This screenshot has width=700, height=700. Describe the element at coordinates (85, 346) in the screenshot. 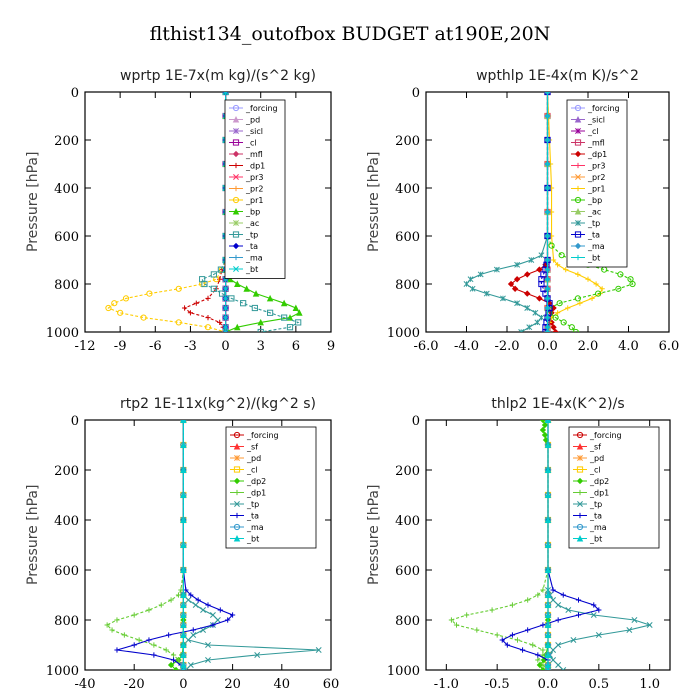

I see `x-tick-label: -12` at that location.